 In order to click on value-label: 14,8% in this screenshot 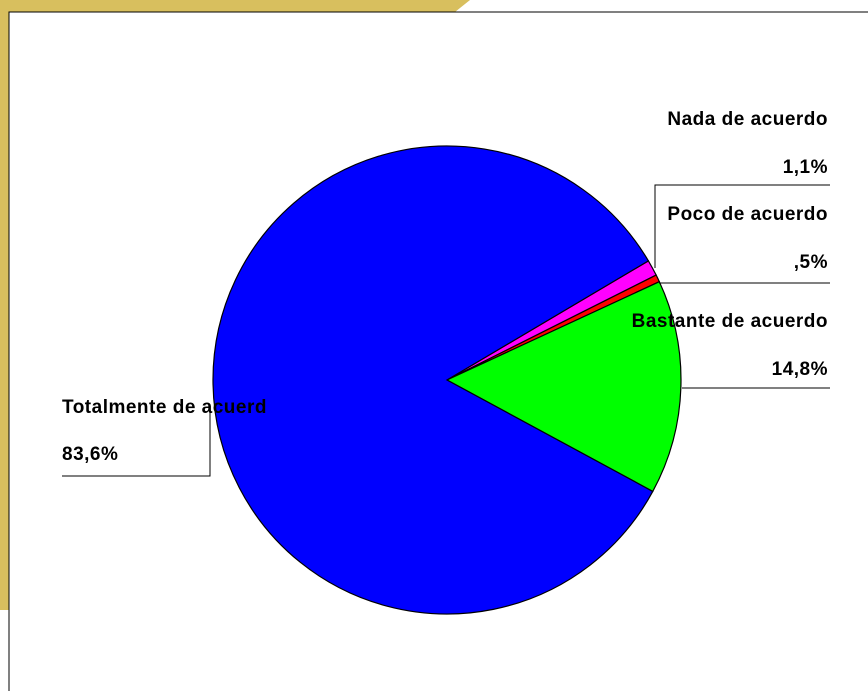, I will do `click(800, 369)`.